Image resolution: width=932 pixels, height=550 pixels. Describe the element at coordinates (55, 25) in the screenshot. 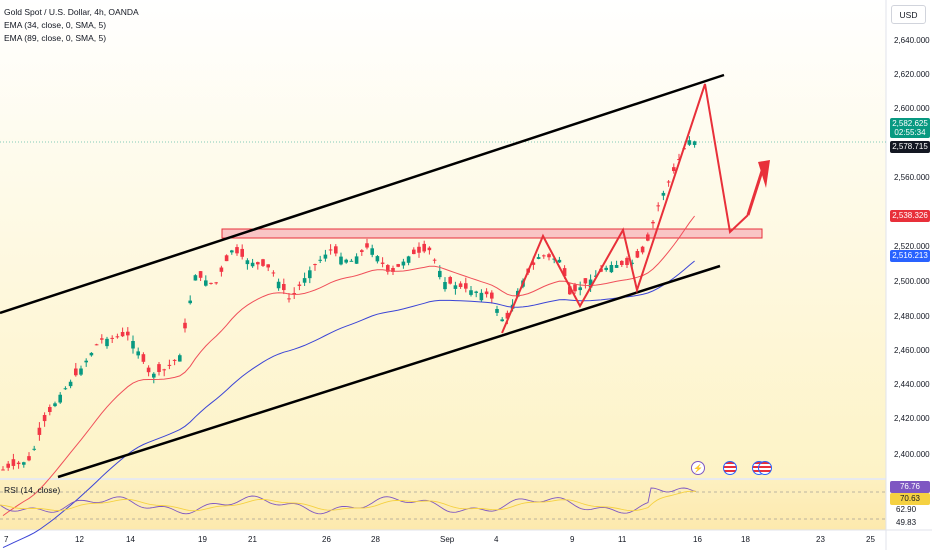

I see `ema34-legend: EMA (34, close, 0, SMA, 5)` at that location.